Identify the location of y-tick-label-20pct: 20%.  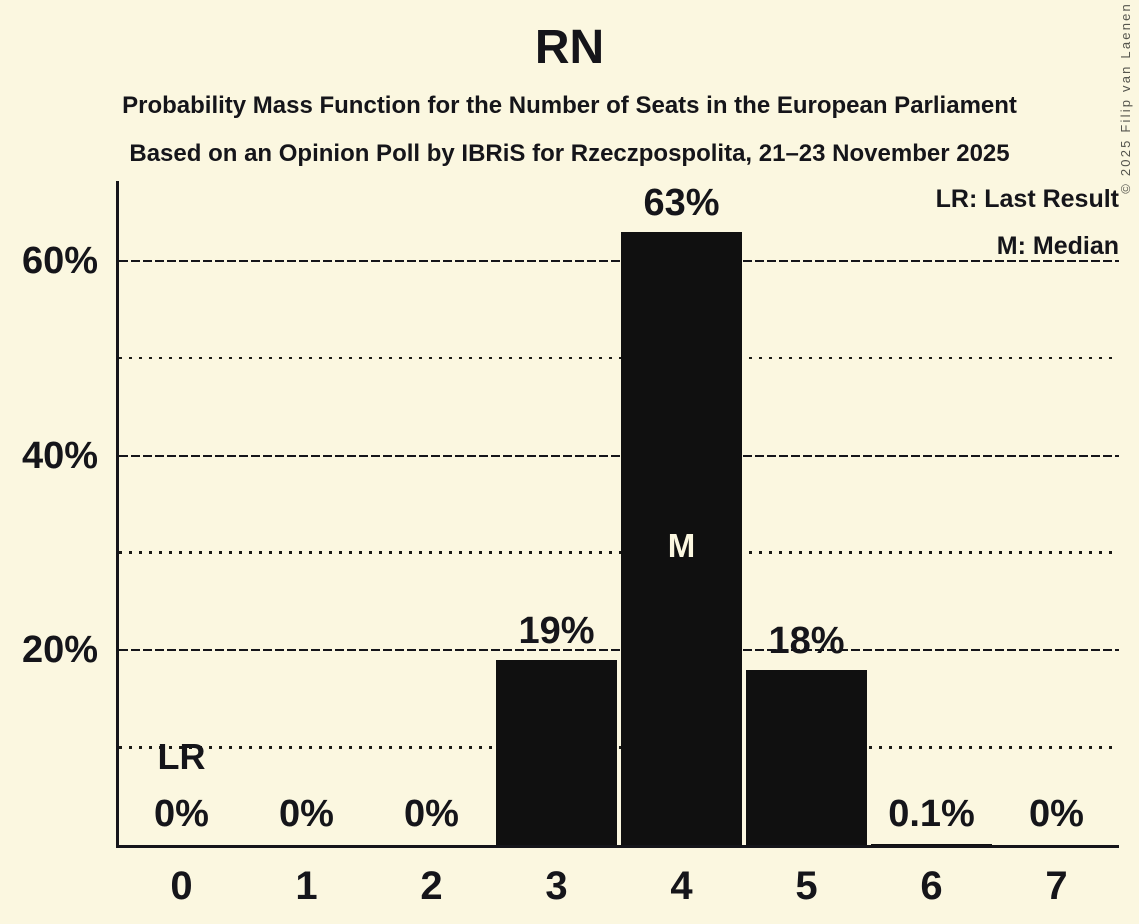
(59, 650).